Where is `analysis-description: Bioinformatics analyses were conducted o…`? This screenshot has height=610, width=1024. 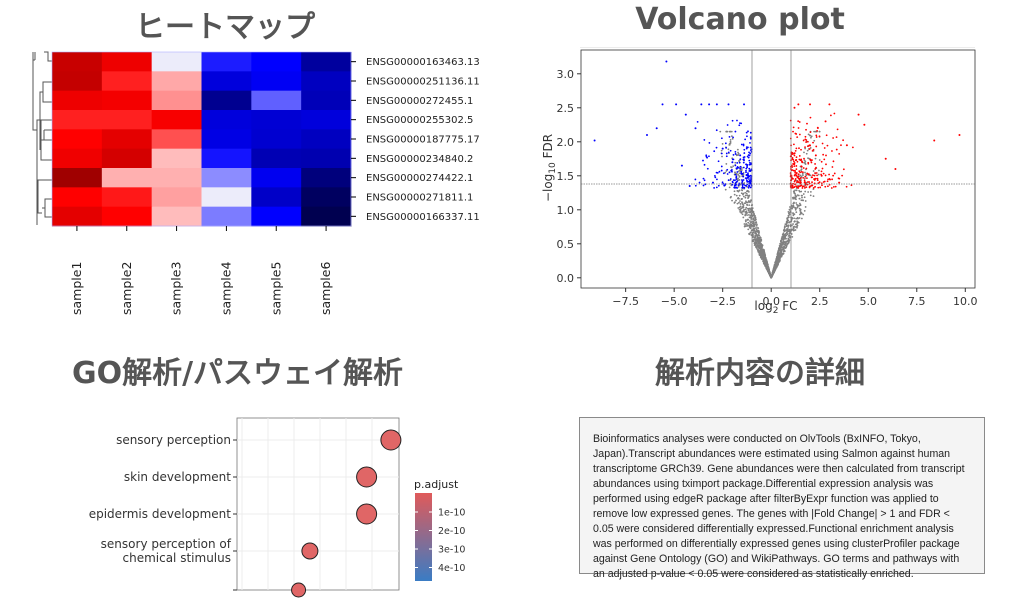 analysis-description: Bioinformatics analyses were conducted o… is located at coordinates (782, 498).